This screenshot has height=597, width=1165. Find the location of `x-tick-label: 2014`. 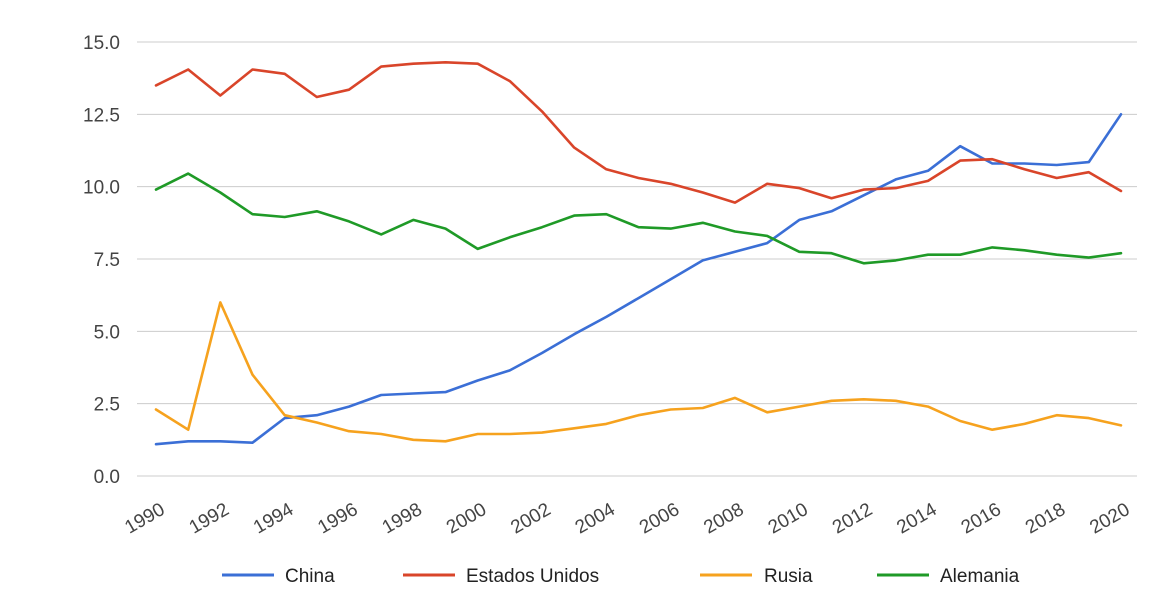

x-tick-label: 2014 is located at coordinates (916, 519).